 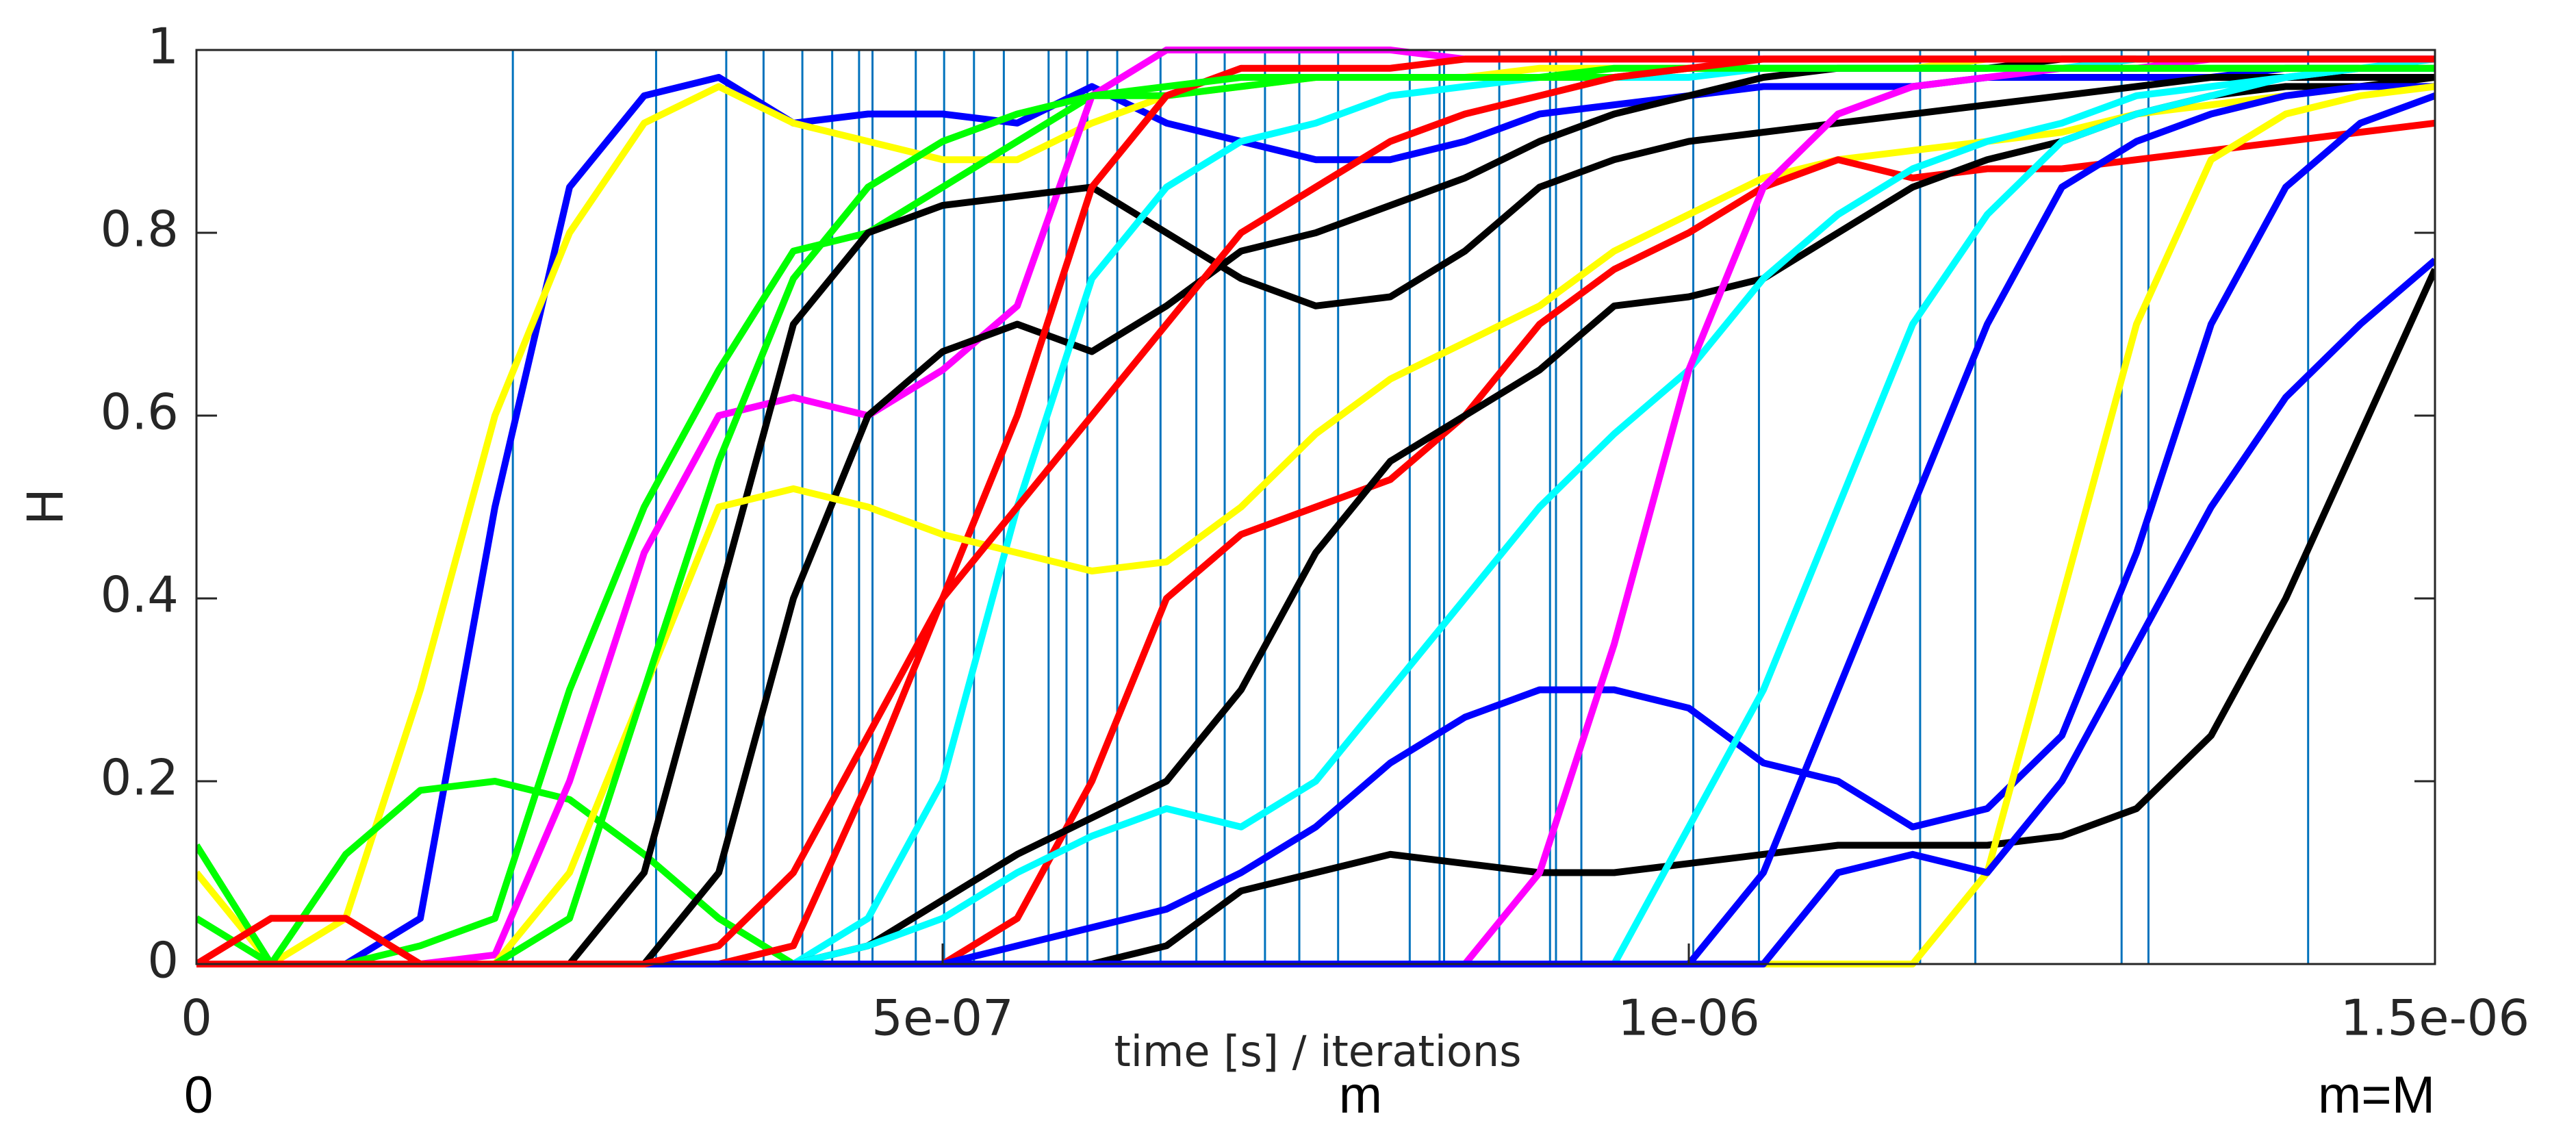 What do you see at coordinates (2376, 1095) in the screenshot?
I see `x2-tick-label: m=M` at bounding box center [2376, 1095].